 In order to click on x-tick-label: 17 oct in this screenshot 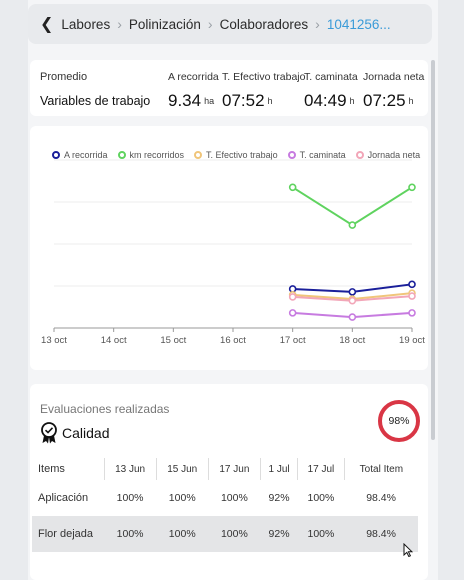, I will do `click(293, 340)`.